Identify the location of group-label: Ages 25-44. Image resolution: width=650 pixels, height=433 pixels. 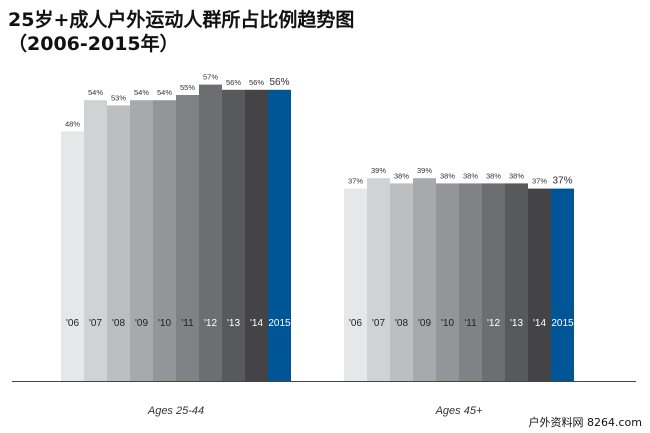
(175, 411).